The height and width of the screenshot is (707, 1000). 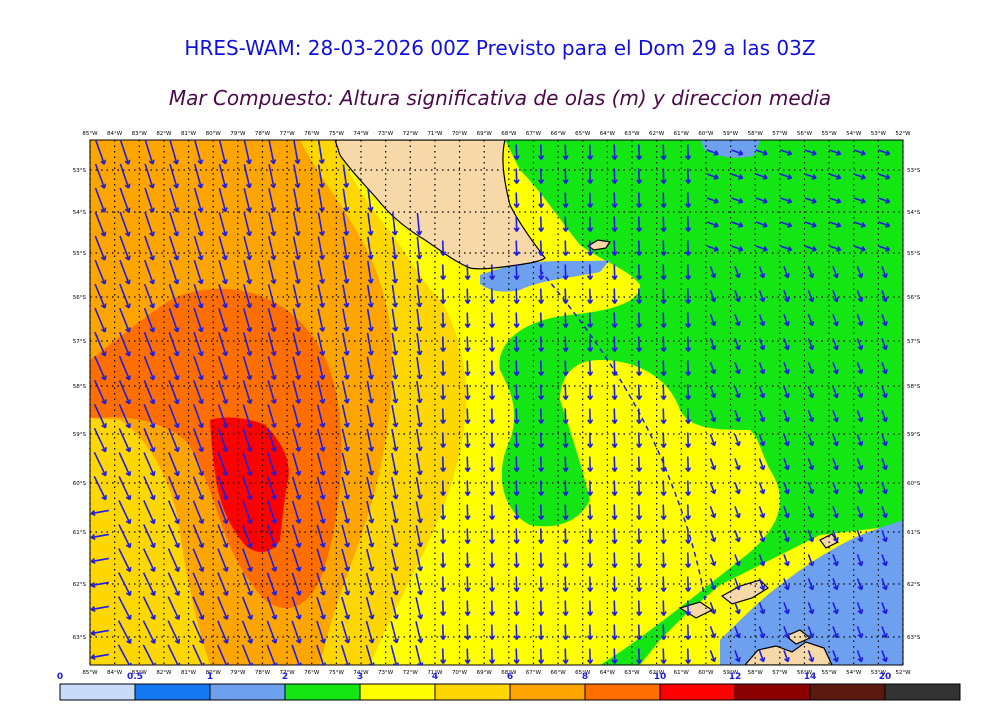 I want to click on longitude-label: 59°W, so click(x=731, y=673).